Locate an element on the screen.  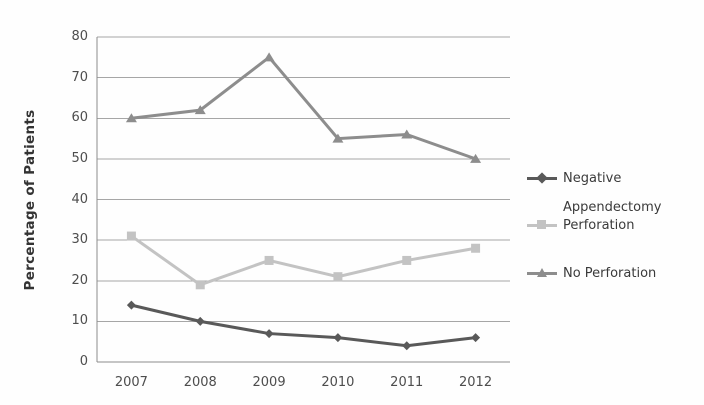
y-tick-label: 60 is located at coordinates (79, 118).